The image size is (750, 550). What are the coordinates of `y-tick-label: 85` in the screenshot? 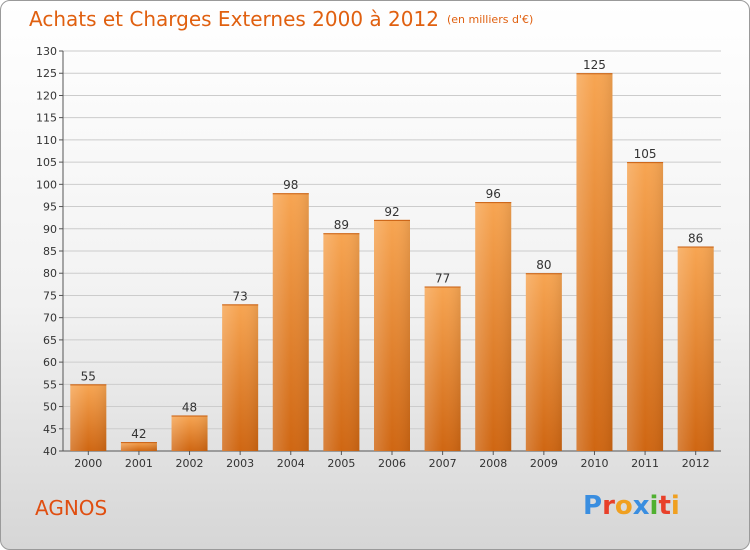 It's located at (50, 251).